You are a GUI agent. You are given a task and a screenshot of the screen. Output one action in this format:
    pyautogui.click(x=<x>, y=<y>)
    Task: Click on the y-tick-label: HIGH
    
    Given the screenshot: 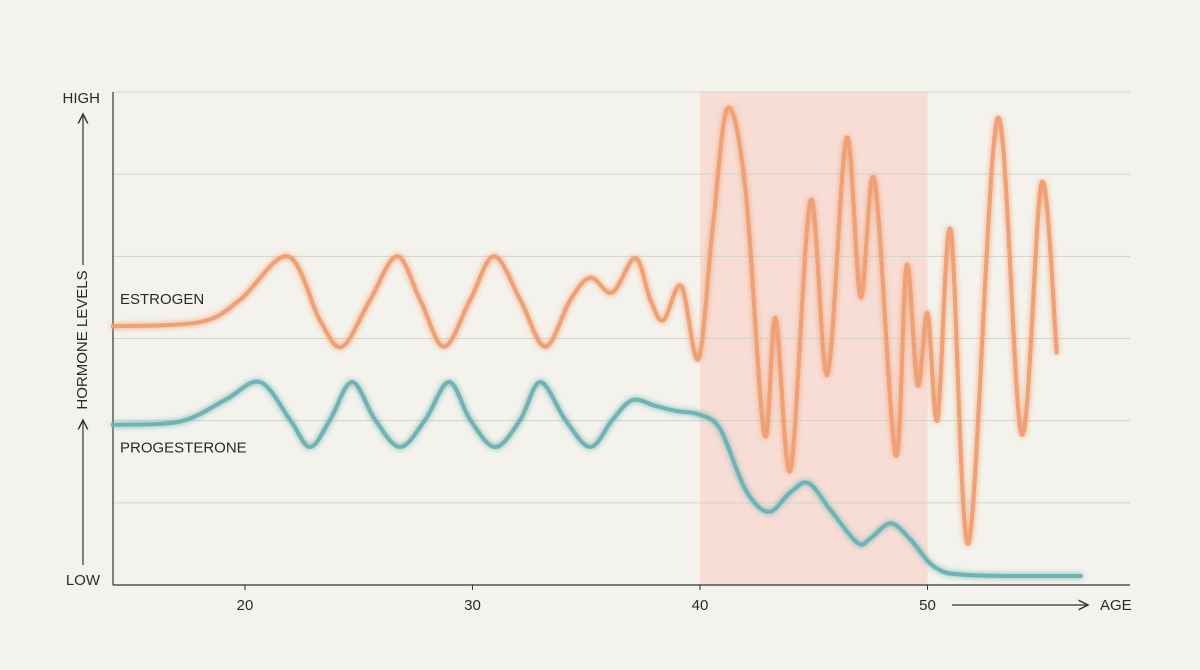 What is the action you would take?
    pyautogui.click(x=82, y=98)
    